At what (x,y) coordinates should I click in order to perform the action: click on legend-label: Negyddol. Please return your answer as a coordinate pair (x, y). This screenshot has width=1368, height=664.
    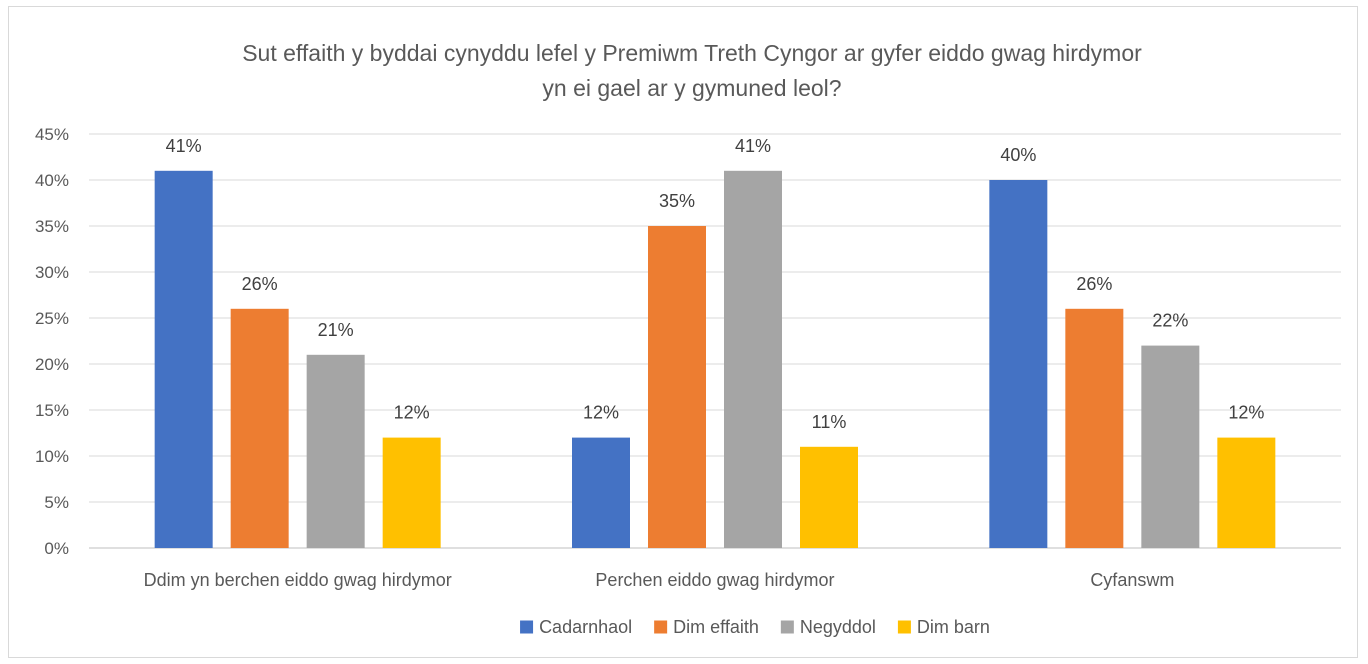
    Looking at the image, I should click on (838, 627).